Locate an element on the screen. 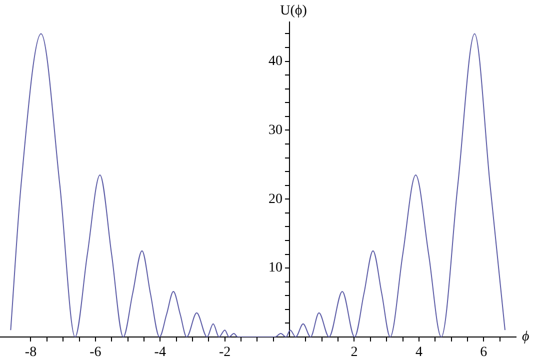 This screenshot has height=359, width=540. x-axis-title: ϕ is located at coordinates (526, 337).